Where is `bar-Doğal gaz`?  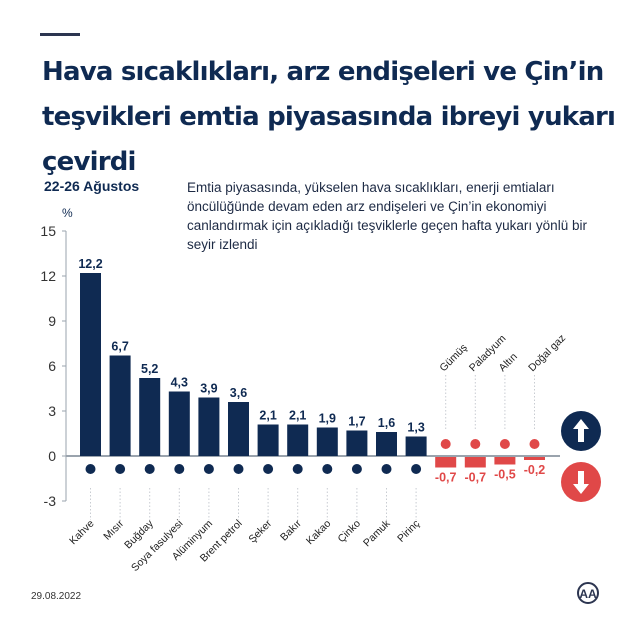 bar-Doğal gaz is located at coordinates (534, 458).